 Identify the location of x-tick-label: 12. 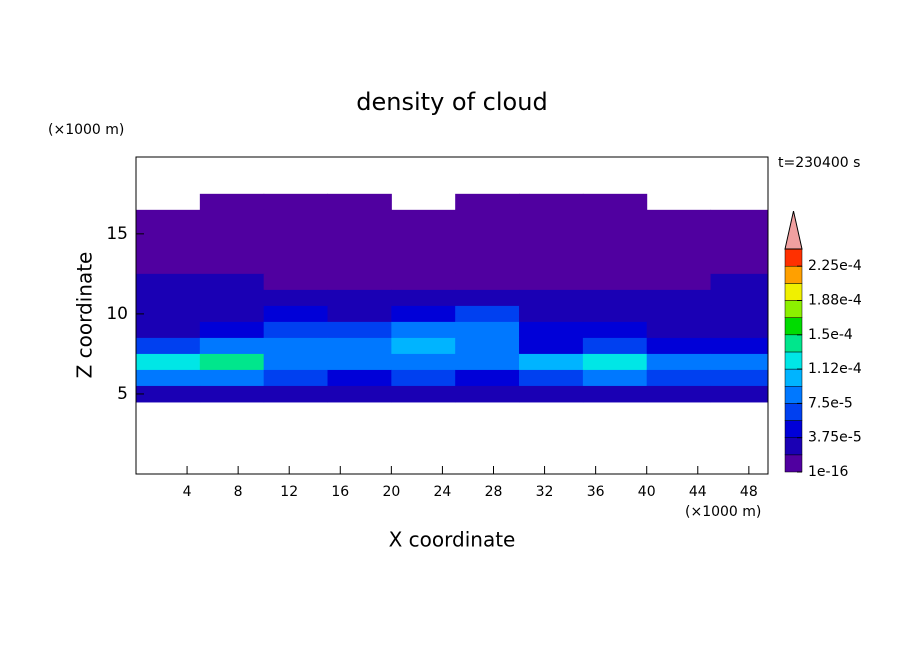
(289, 492).